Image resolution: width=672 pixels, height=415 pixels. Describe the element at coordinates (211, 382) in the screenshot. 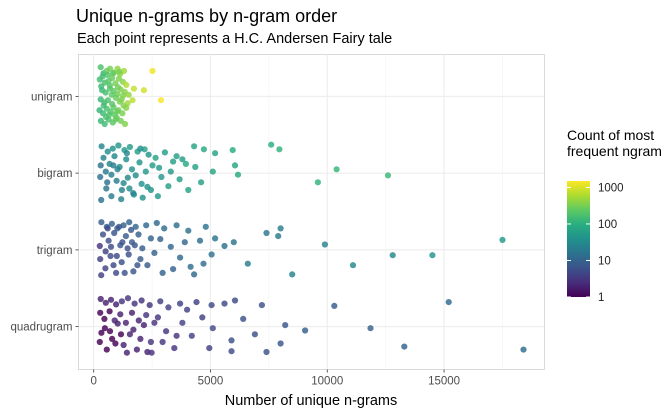

I see `x-tick-label: 5000` at that location.